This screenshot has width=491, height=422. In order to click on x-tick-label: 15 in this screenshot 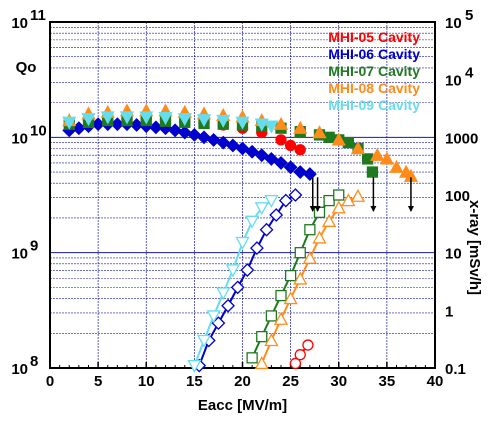, I will do `click(194, 381)`.